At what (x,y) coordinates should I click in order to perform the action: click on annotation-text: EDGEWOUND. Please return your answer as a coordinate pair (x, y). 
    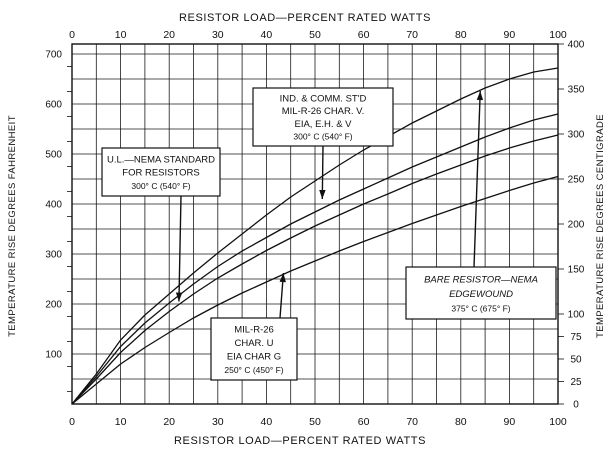
    Looking at the image, I should click on (481, 294).